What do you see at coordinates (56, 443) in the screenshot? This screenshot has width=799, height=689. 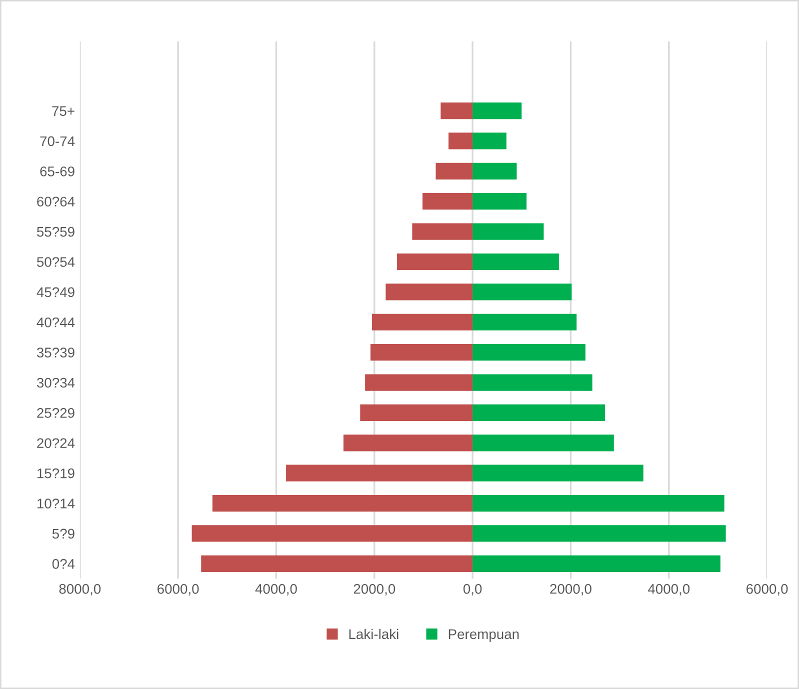 I see `y-tick-label: 20?24` at bounding box center [56, 443].